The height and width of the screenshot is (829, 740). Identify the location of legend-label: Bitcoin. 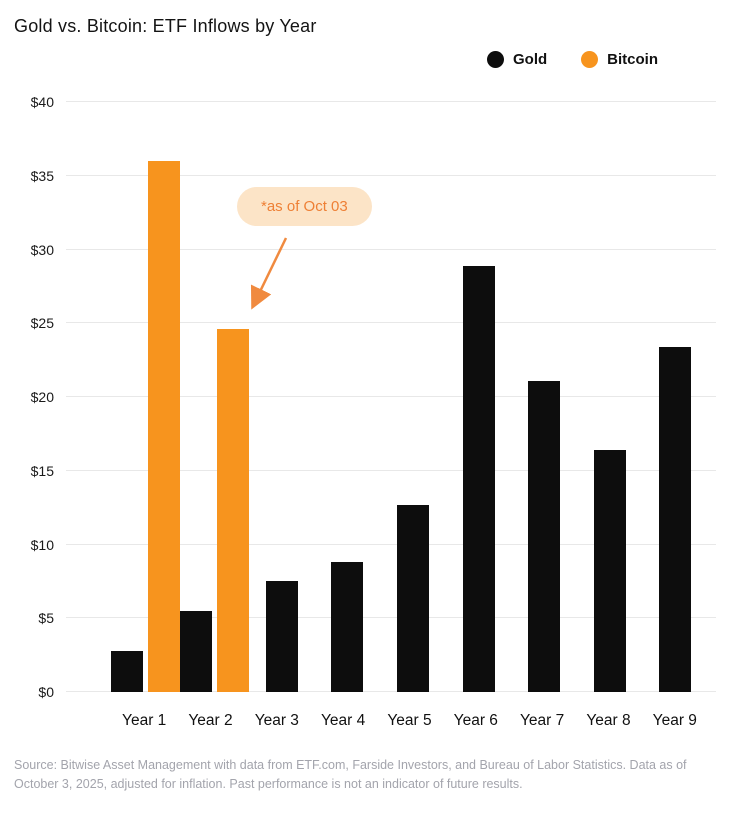
(632, 59).